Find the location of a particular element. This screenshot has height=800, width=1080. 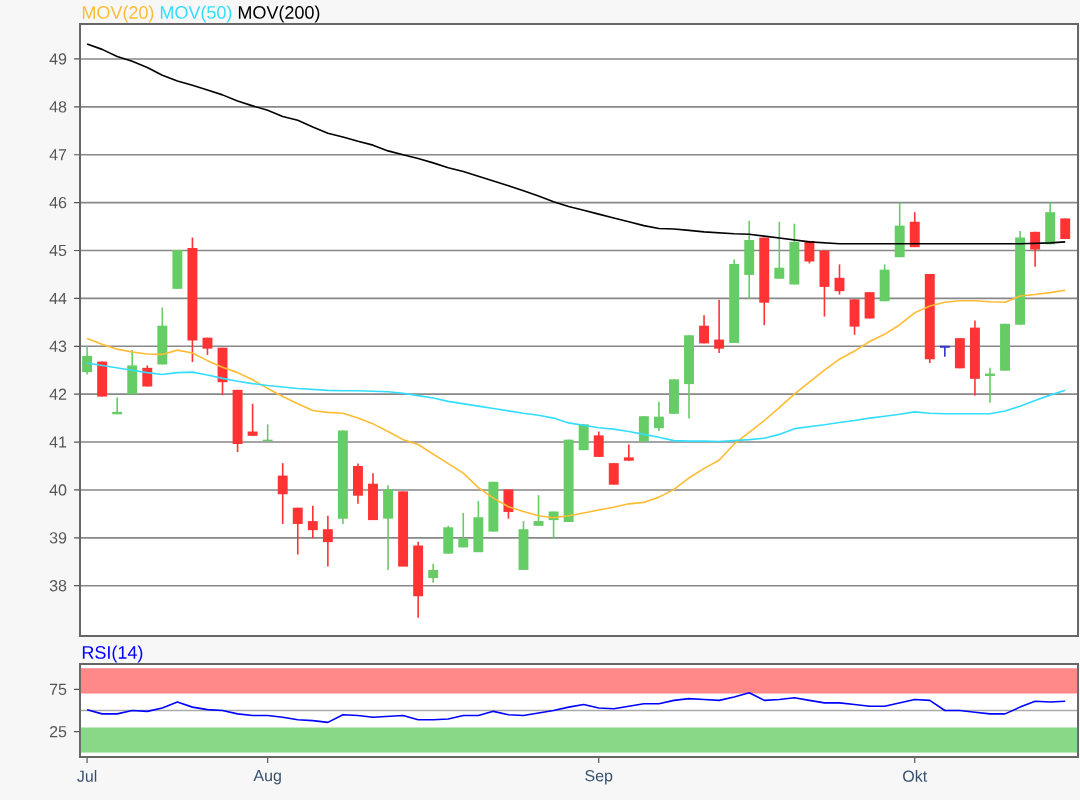

text: MOV(50) is located at coordinates (196, 14).